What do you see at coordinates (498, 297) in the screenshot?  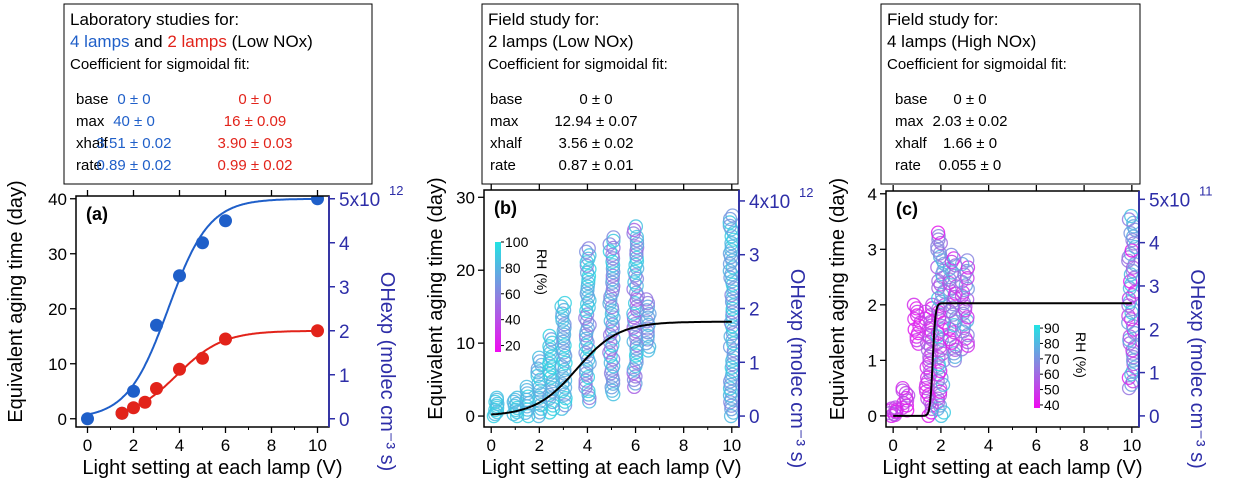 I see `colorbar` at bounding box center [498, 297].